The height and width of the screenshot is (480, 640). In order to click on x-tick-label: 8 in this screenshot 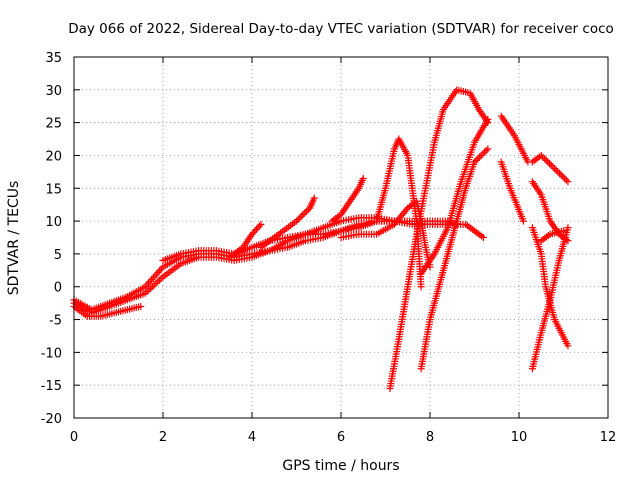, I will do `click(430, 437)`.